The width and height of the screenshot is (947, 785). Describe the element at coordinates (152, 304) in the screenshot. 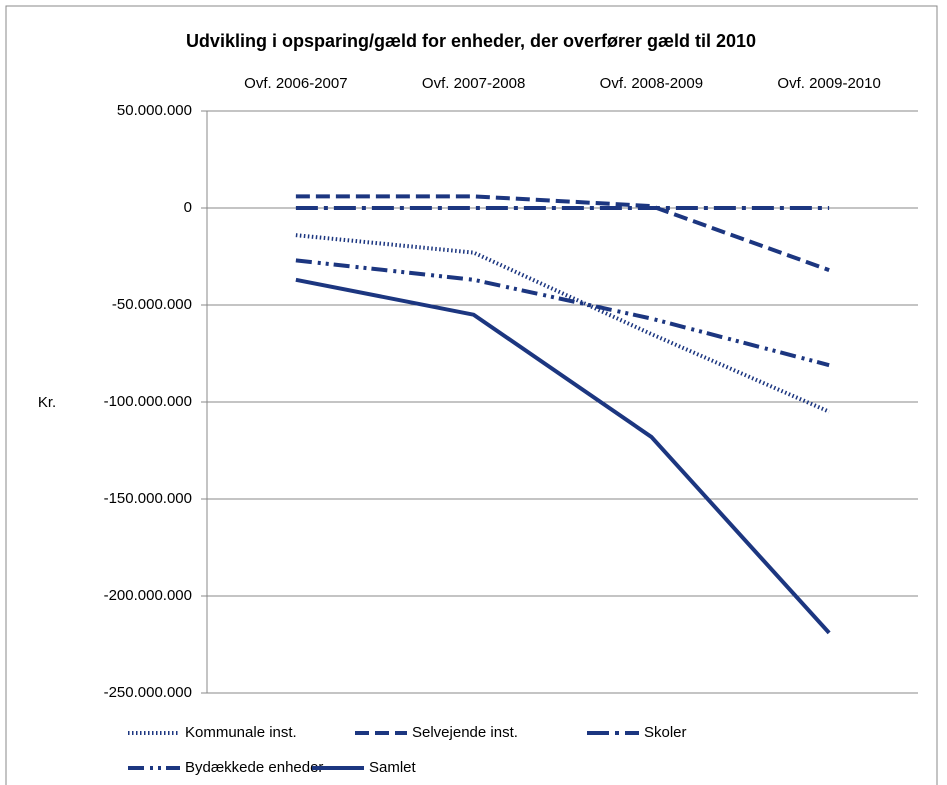

I see `y-tick-label: -50.000.000` at that location.